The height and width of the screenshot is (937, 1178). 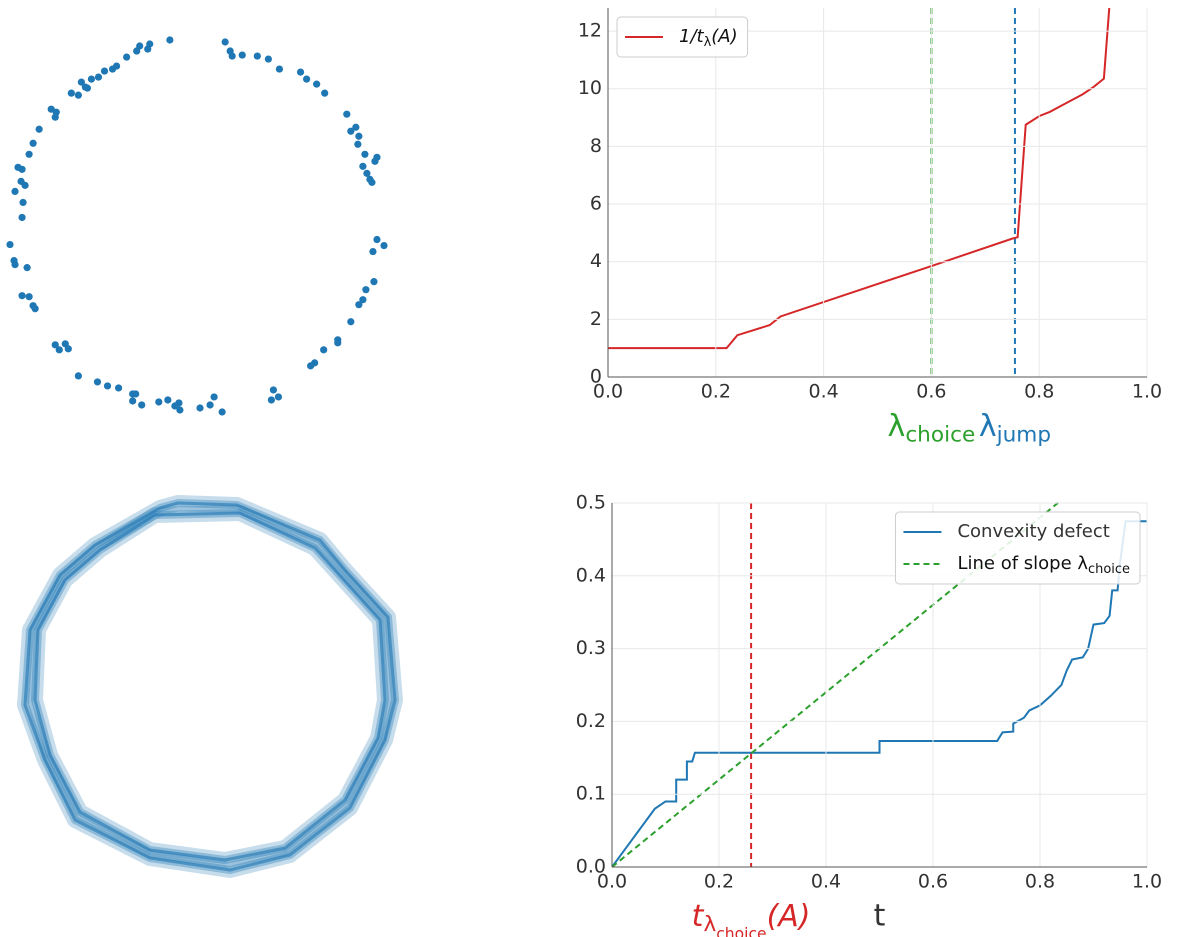 What do you see at coordinates (596, 204) in the screenshot?
I see `y-tick-label: 6` at bounding box center [596, 204].